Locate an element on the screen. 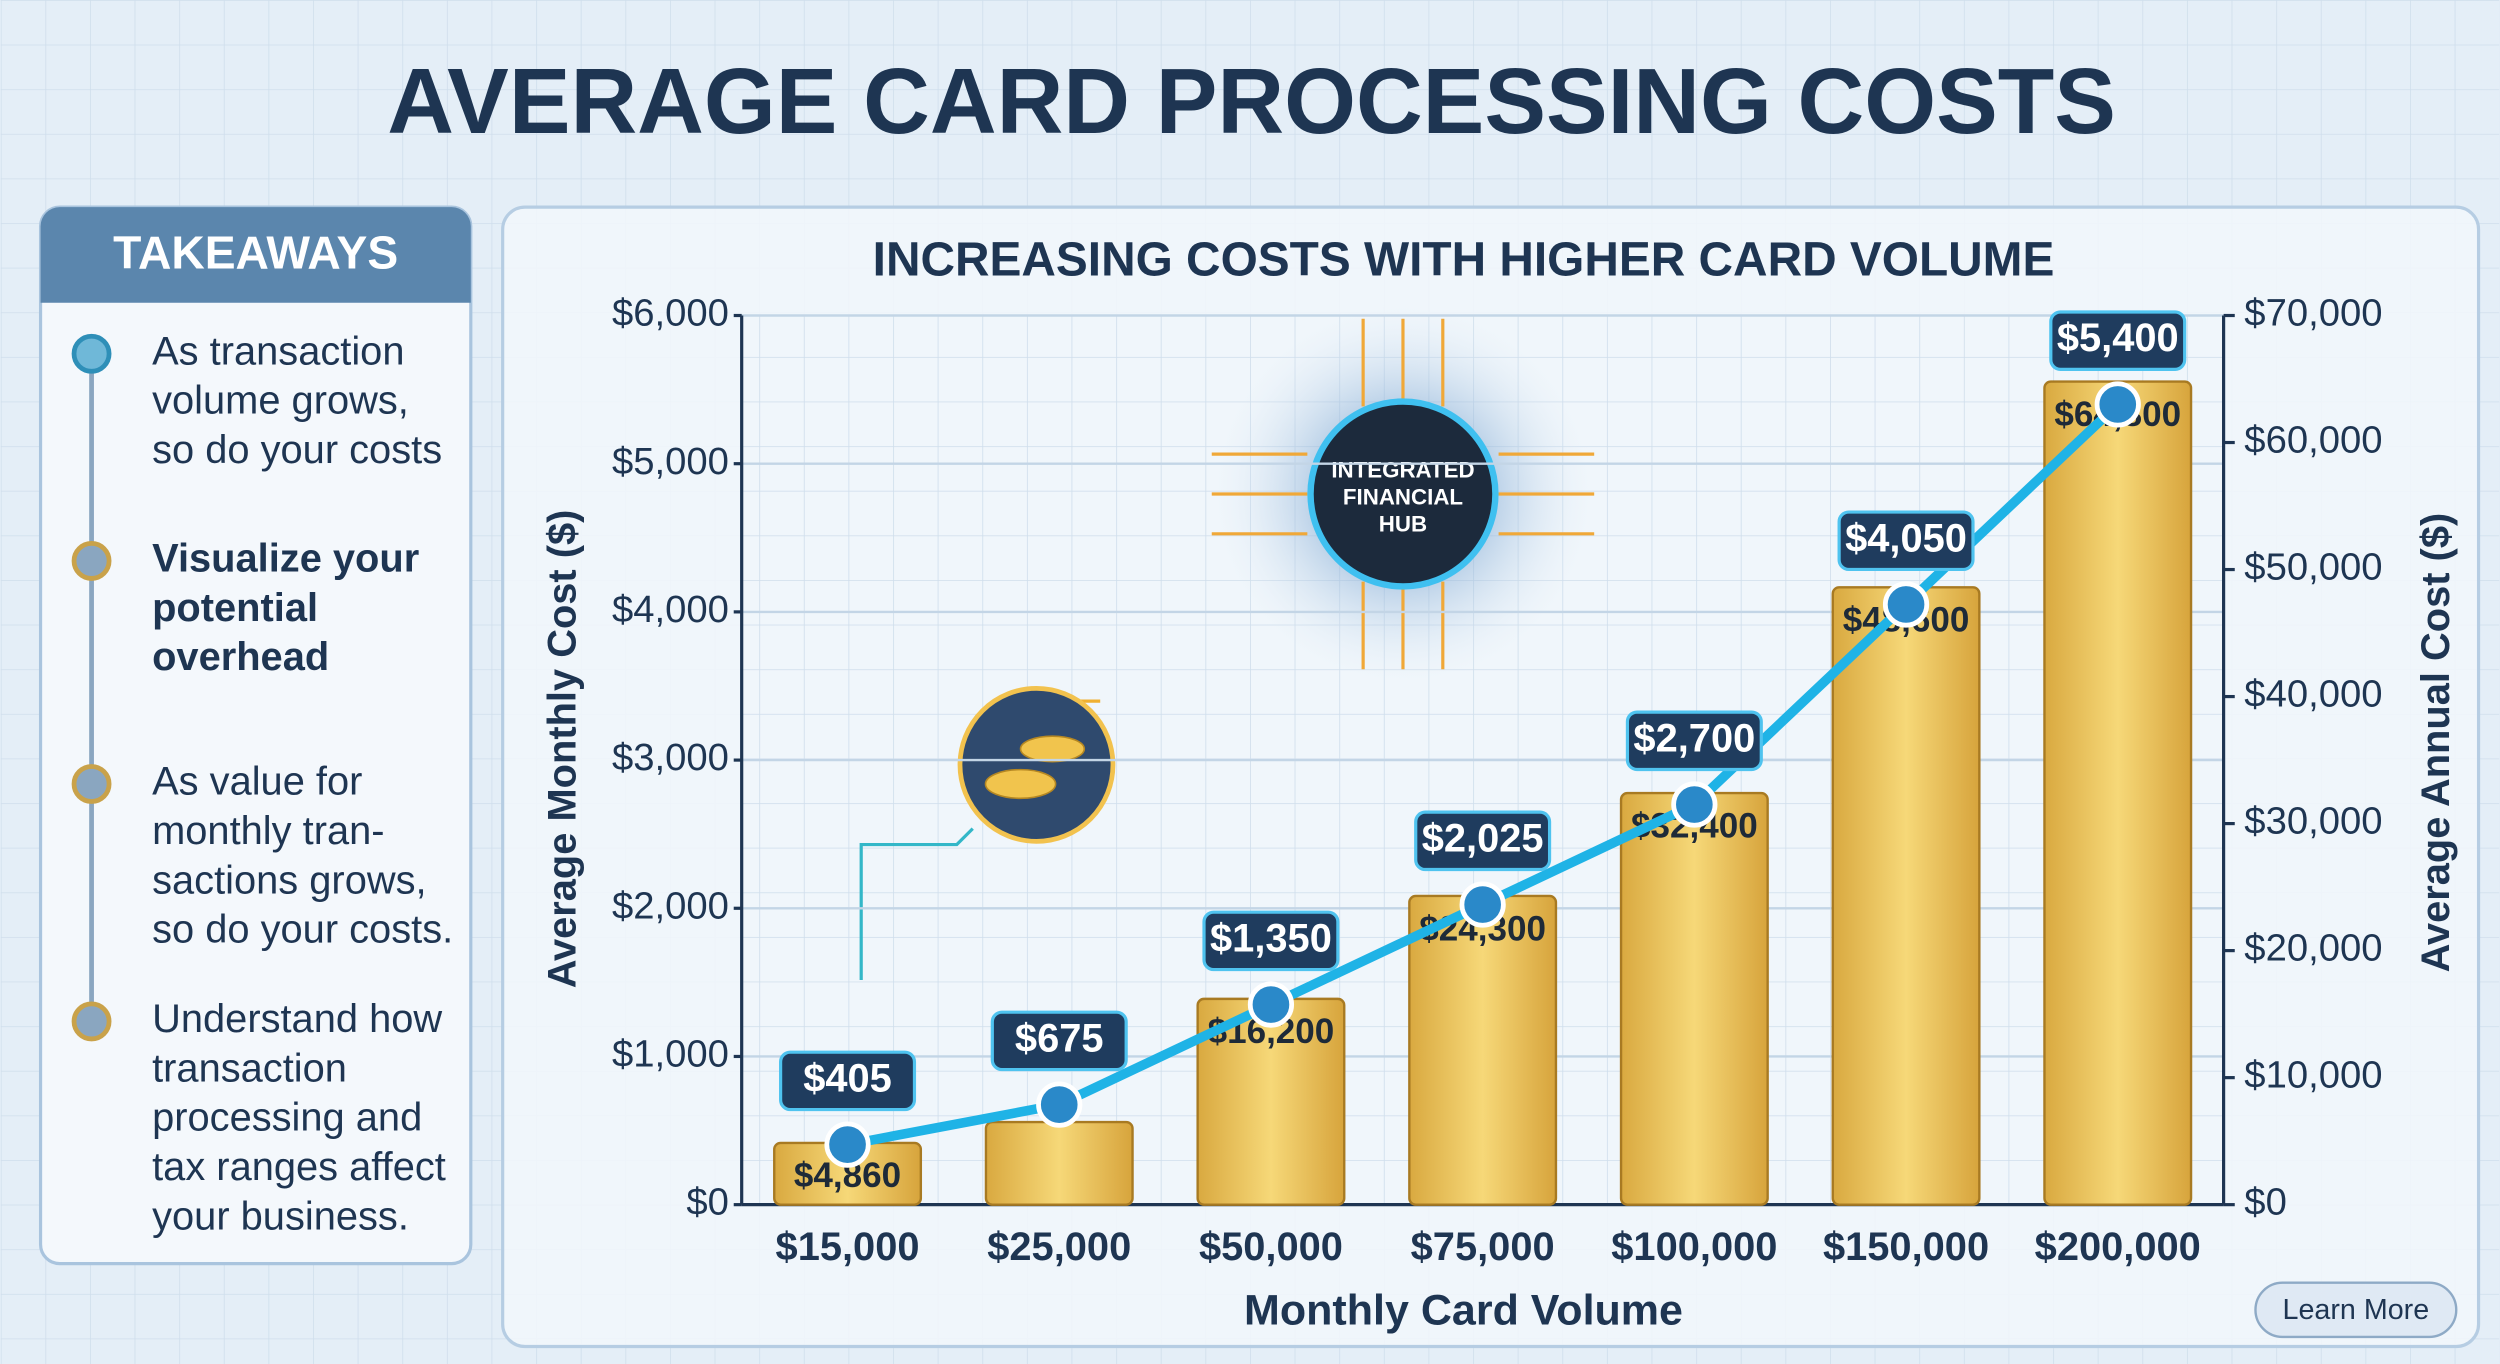  x-axis-title: Monthly Card Volume is located at coordinates (1463, 1310).